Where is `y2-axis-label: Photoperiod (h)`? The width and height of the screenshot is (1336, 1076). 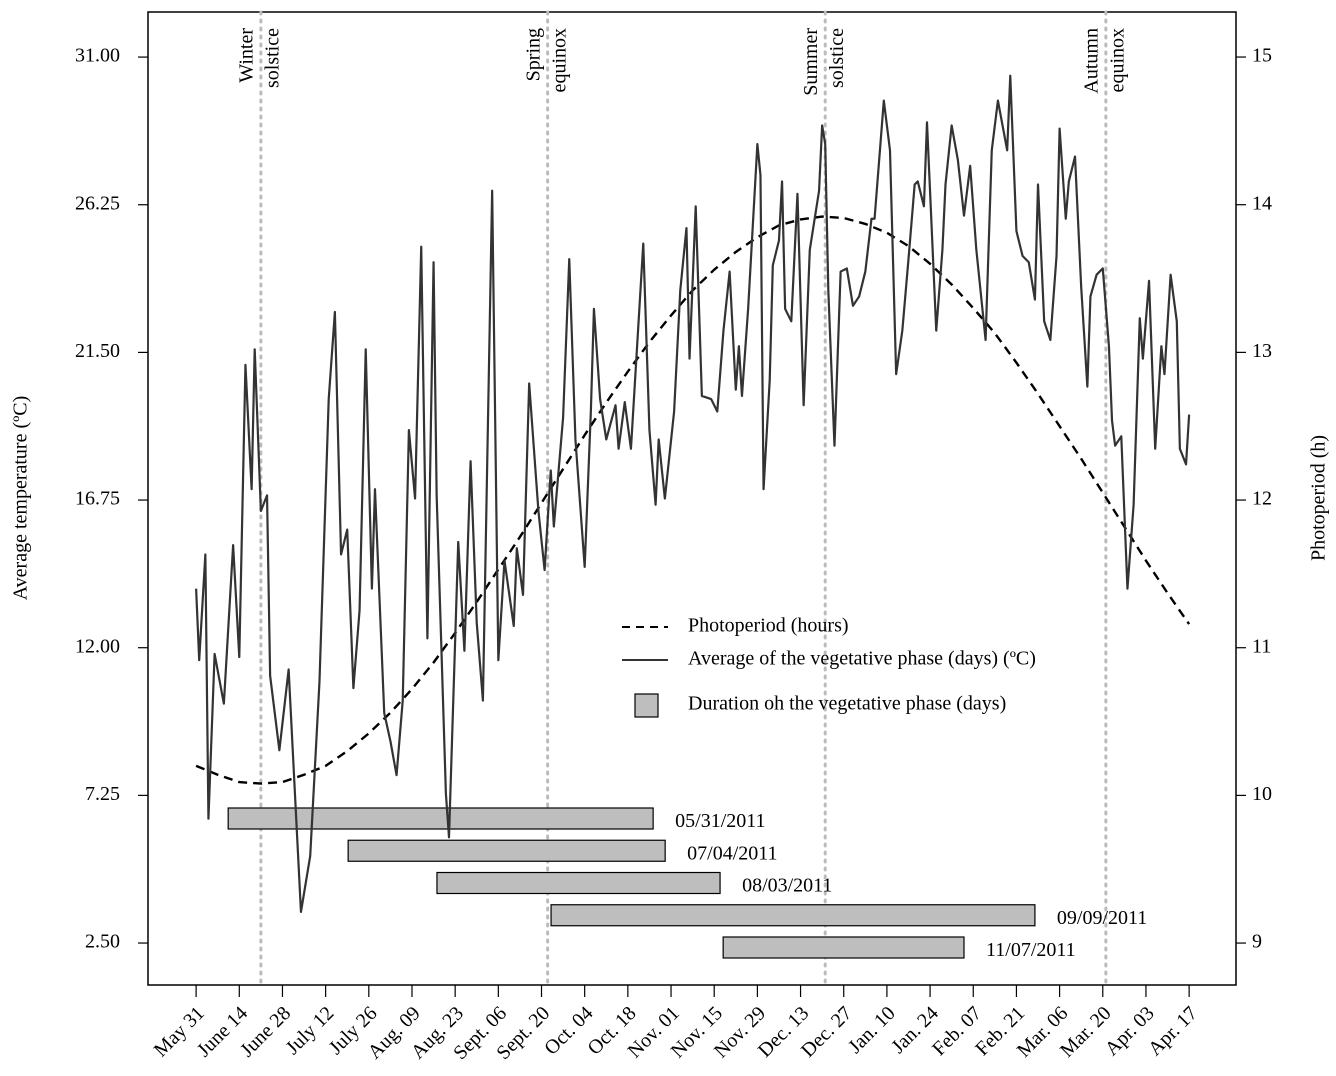 y2-axis-label: Photoperiod (h) is located at coordinates (1319, 498).